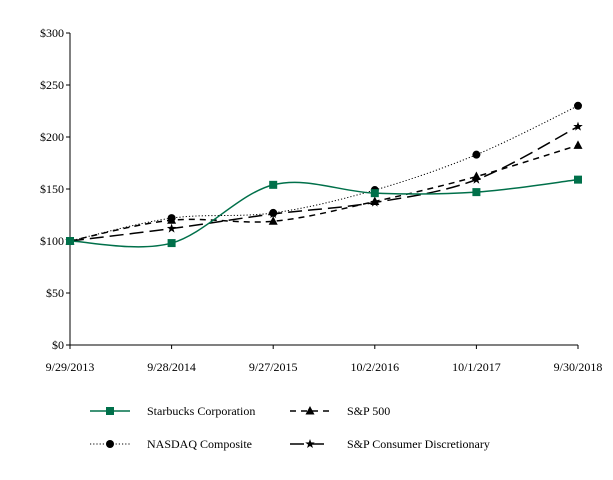 The width and height of the screenshot is (613, 480). Describe the element at coordinates (52, 137) in the screenshot. I see `y-tick-label: $200` at that location.